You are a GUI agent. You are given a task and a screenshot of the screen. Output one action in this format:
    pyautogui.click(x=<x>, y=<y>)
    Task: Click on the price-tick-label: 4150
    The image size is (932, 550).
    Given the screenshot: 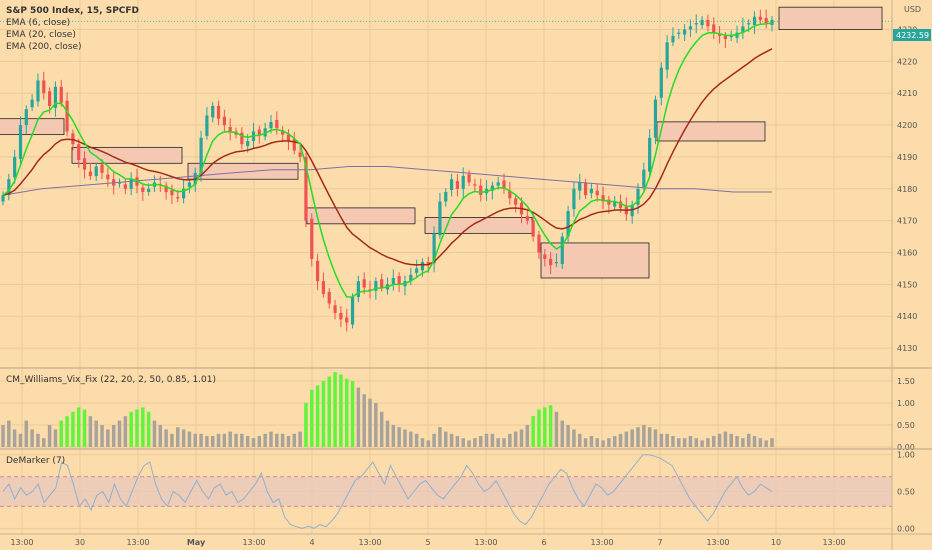 What is the action you would take?
    pyautogui.click(x=907, y=284)
    